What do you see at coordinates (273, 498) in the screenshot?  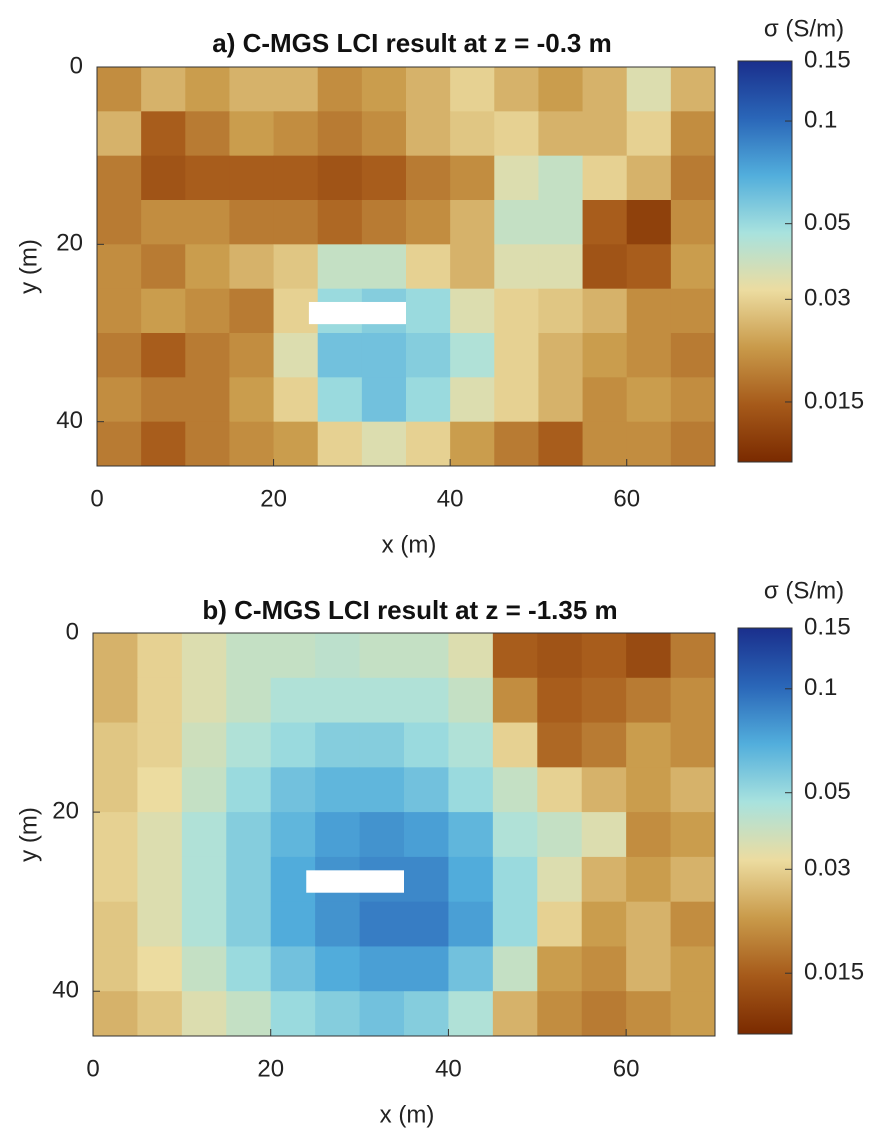 I see `x-tick-label: 20` at bounding box center [273, 498].